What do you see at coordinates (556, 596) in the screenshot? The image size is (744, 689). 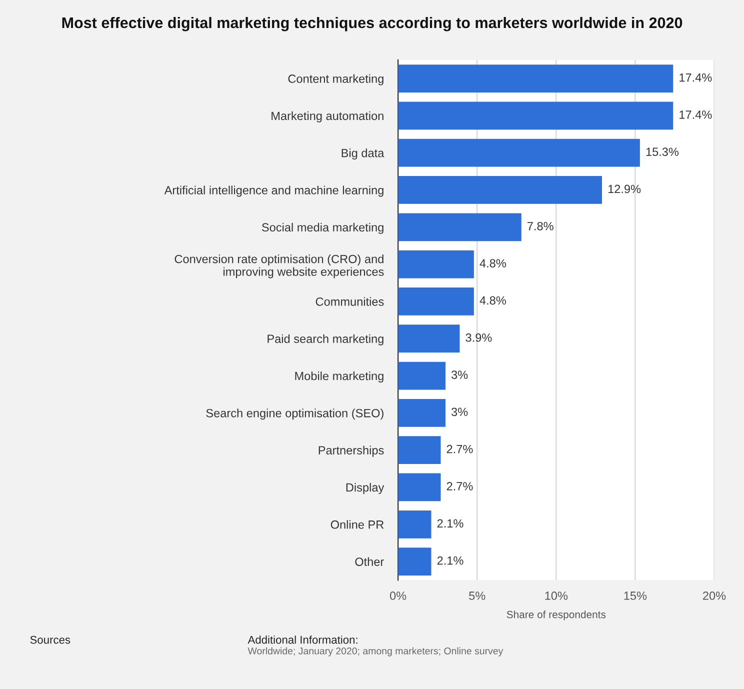 I see `x-tick-label: 10%` at bounding box center [556, 596].